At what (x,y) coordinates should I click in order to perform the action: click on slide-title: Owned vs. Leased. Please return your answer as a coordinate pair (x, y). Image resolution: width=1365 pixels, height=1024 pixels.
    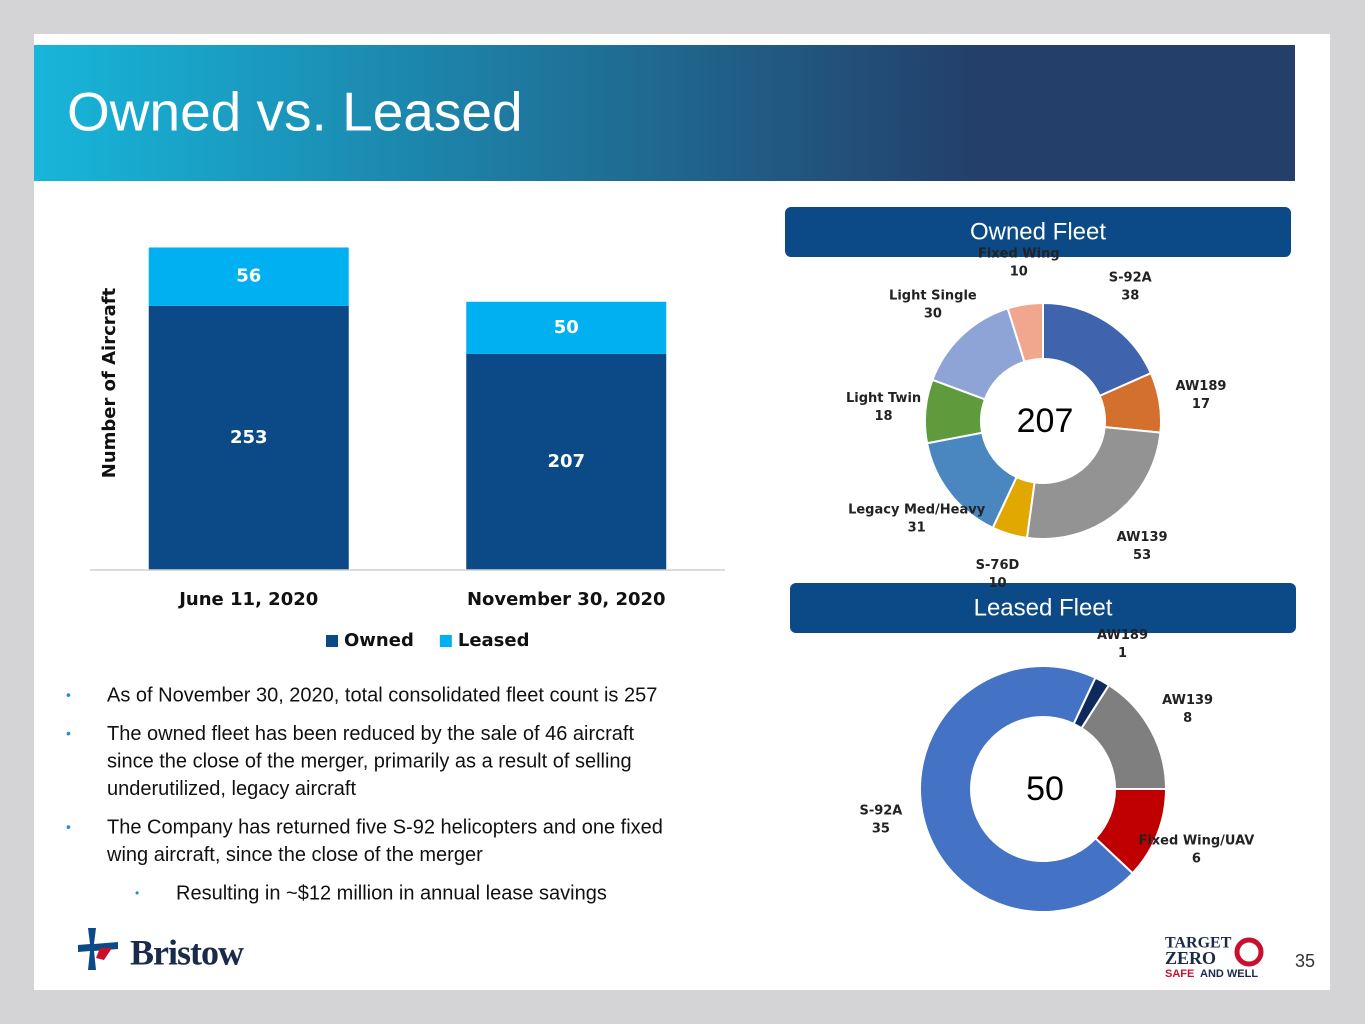
    Looking at the image, I should click on (295, 112).